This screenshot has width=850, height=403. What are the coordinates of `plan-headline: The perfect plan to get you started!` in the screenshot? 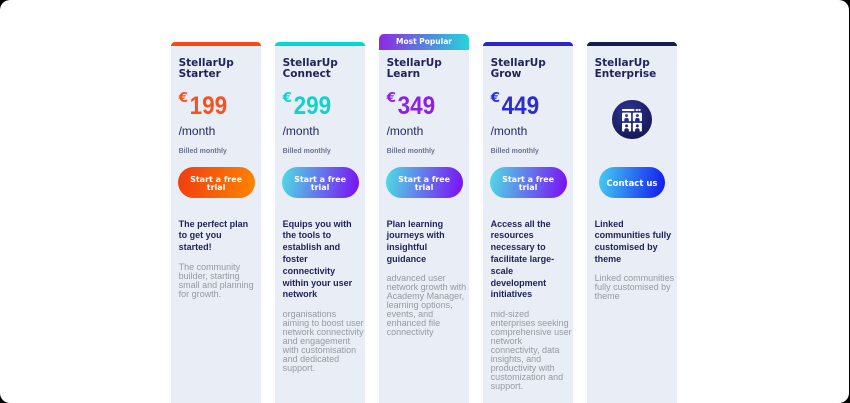 It's located at (213, 235).